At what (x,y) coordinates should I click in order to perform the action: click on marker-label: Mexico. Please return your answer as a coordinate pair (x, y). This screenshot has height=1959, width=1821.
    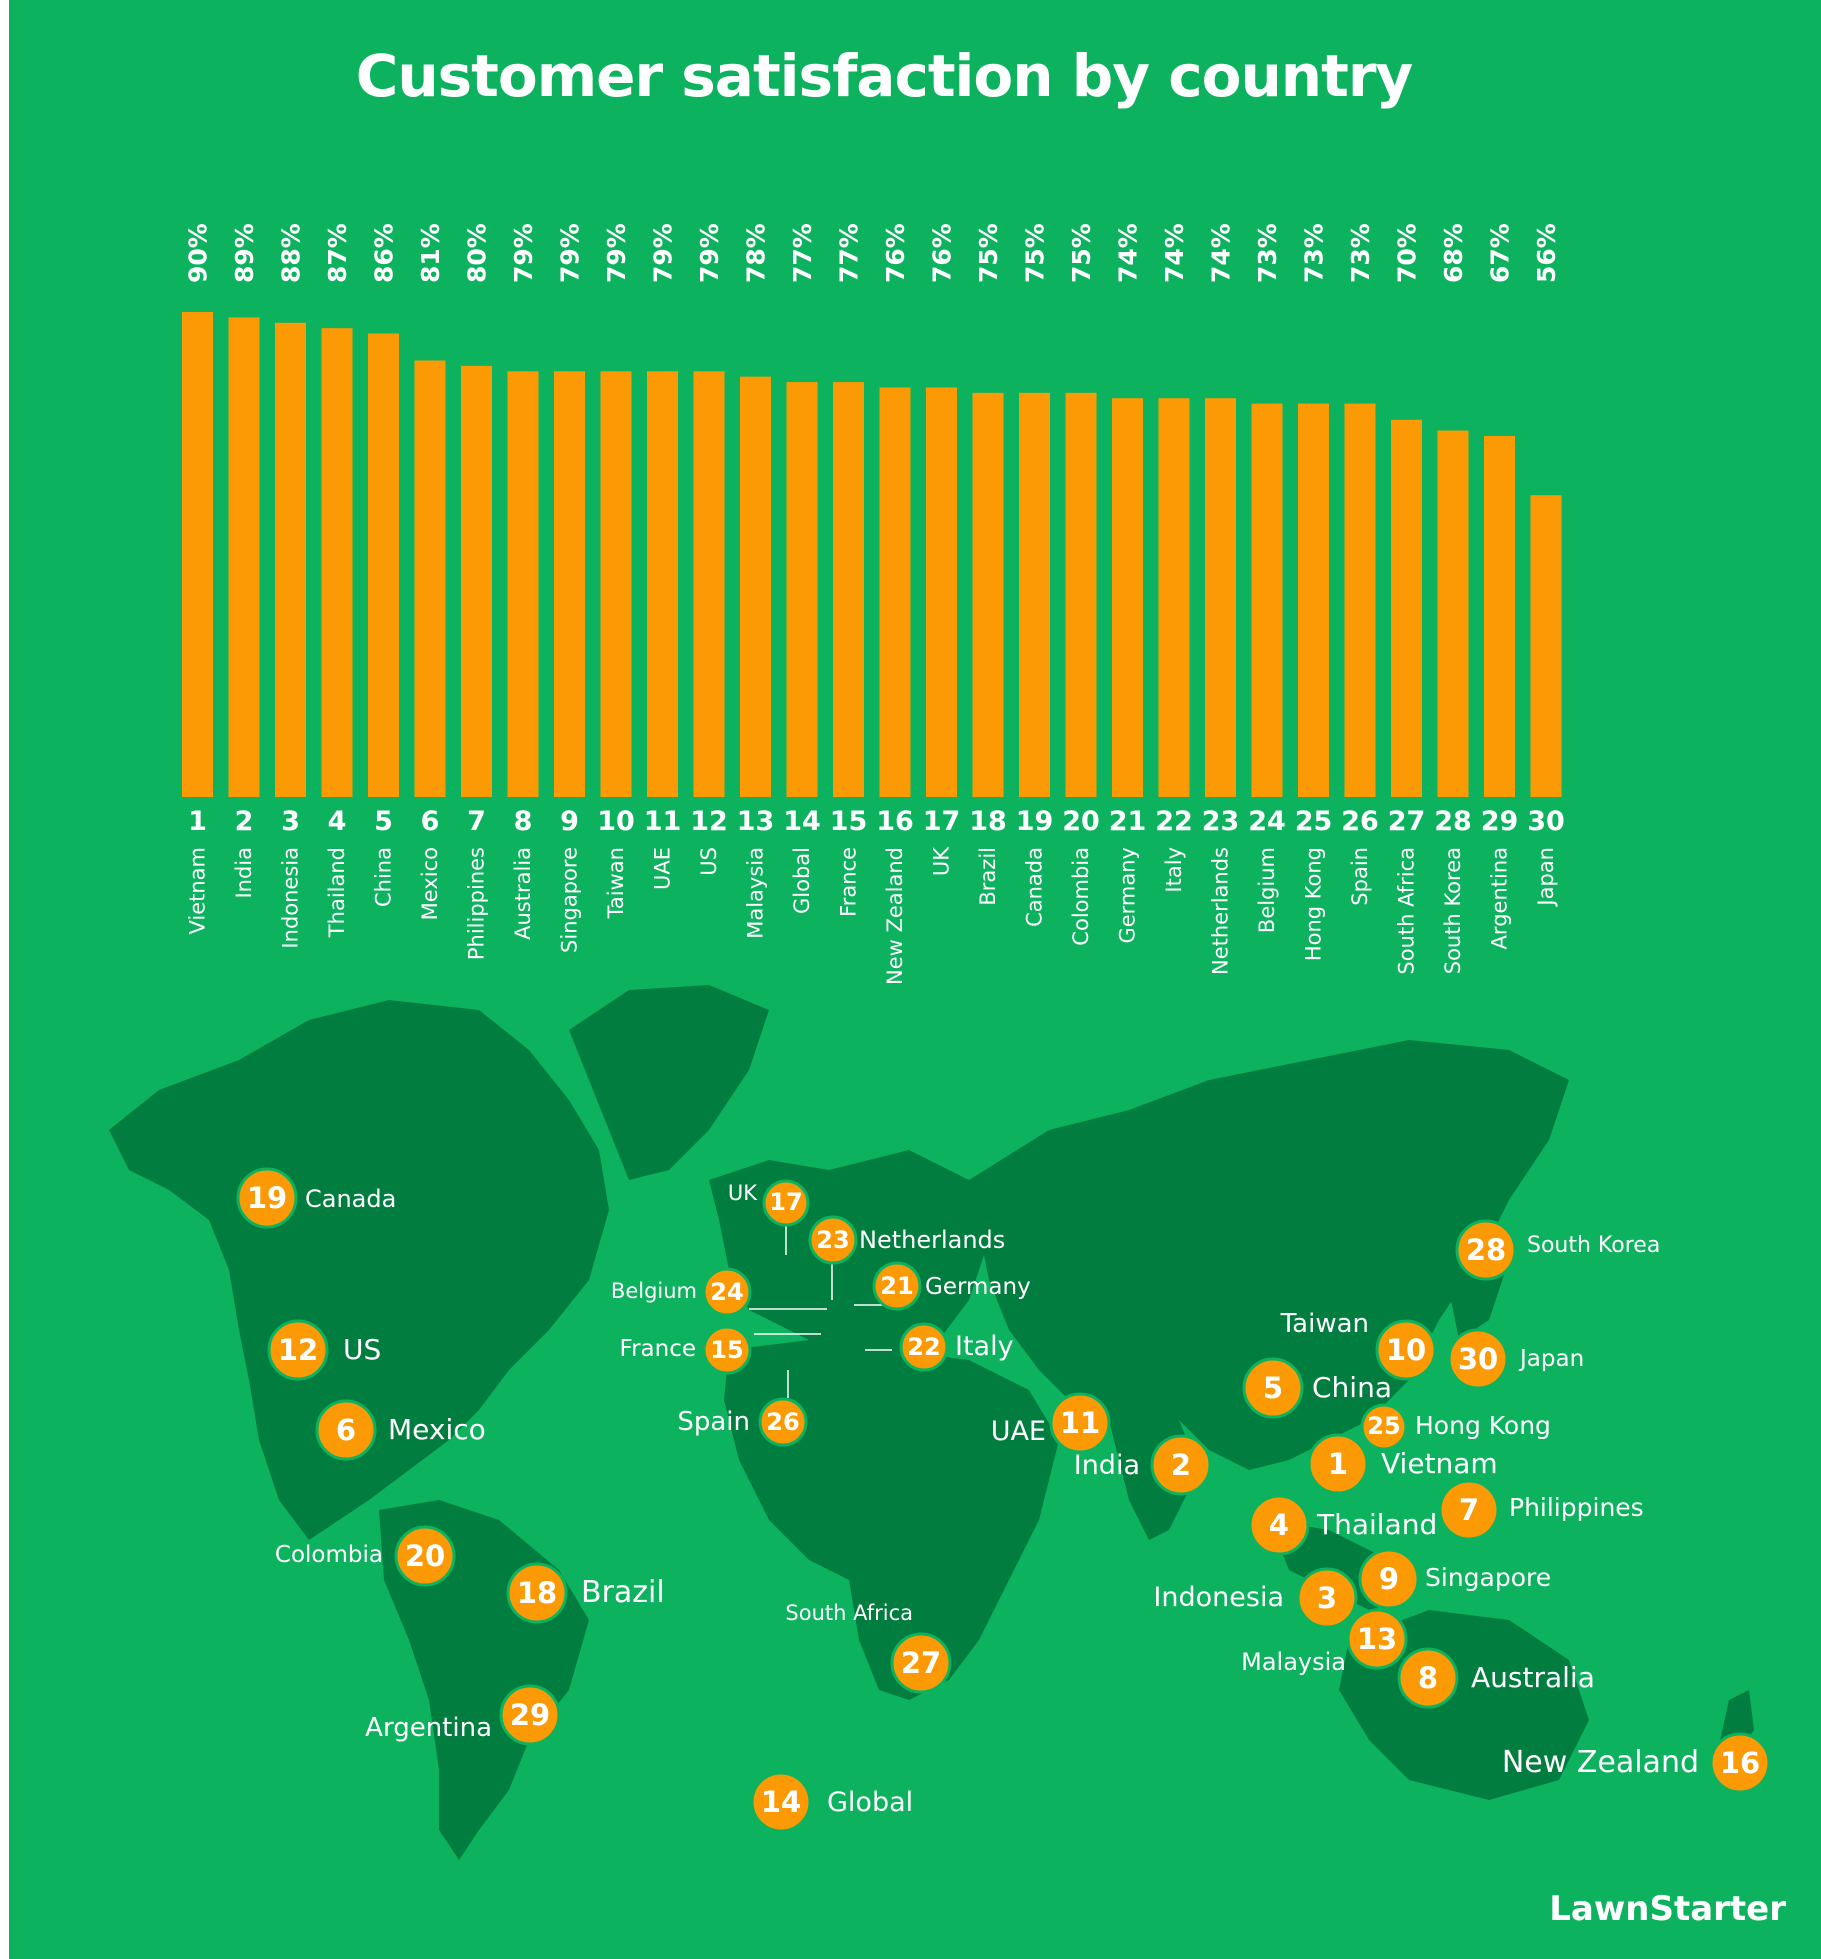
    Looking at the image, I should click on (437, 1429).